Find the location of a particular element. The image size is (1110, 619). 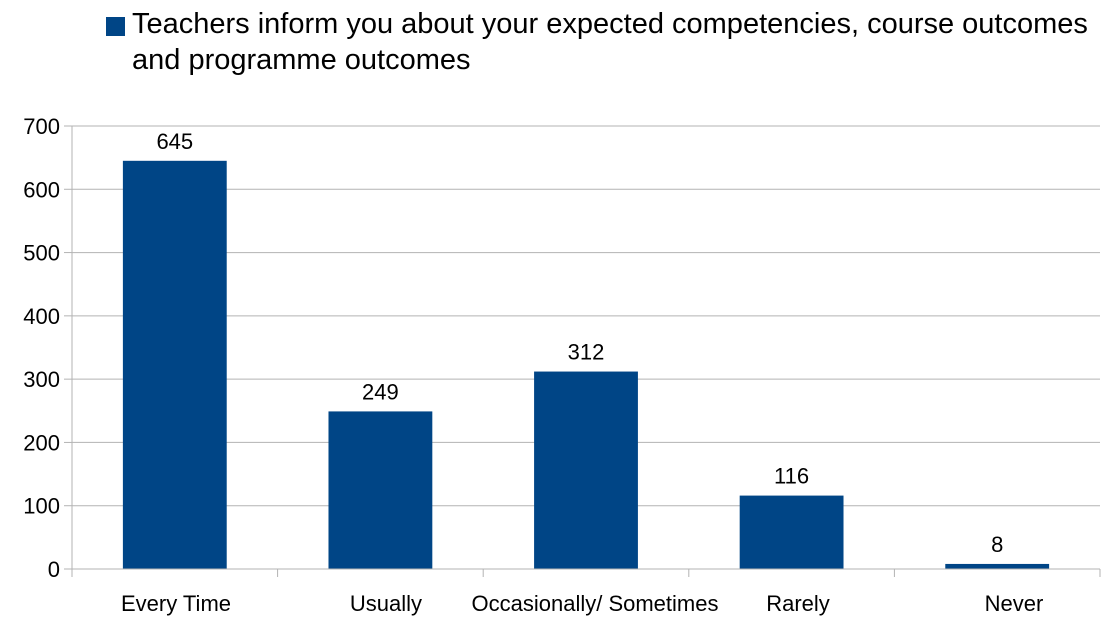

y-tick-label: 200 is located at coordinates (41, 442).